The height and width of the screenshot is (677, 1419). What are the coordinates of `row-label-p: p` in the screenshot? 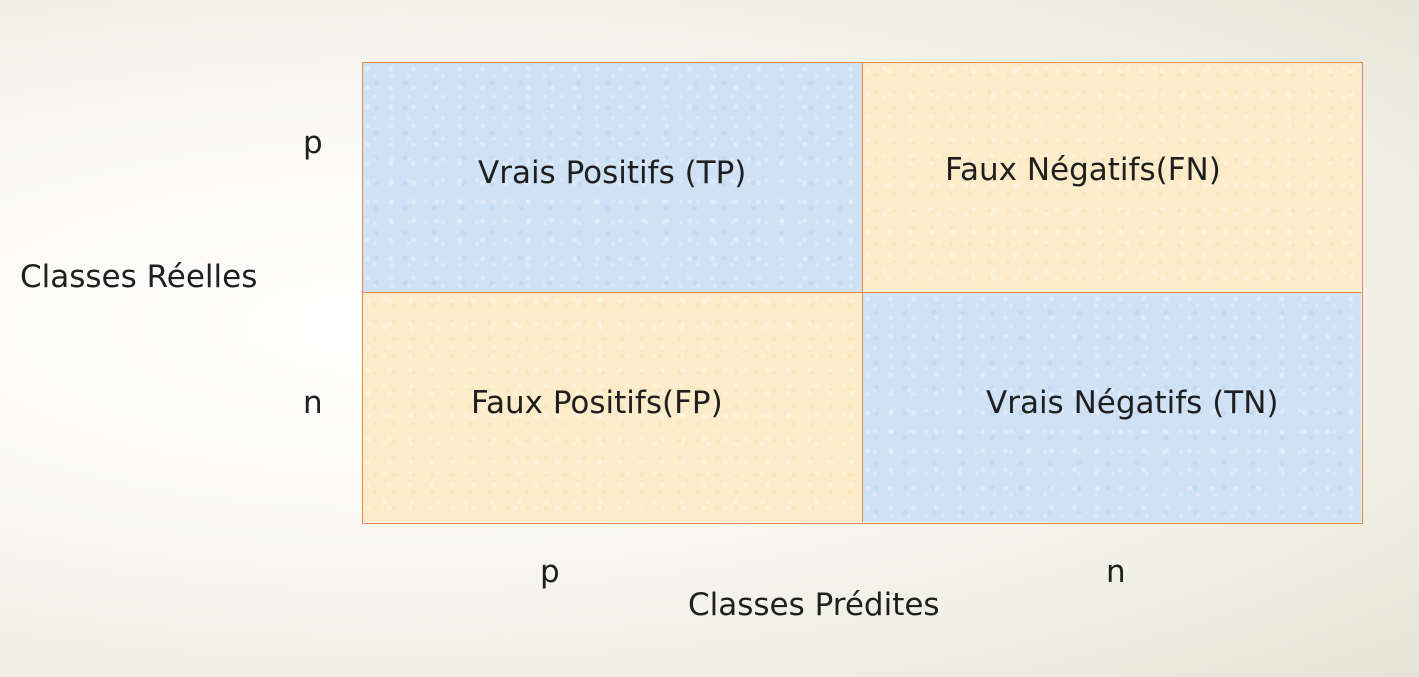 It's located at (313, 143).